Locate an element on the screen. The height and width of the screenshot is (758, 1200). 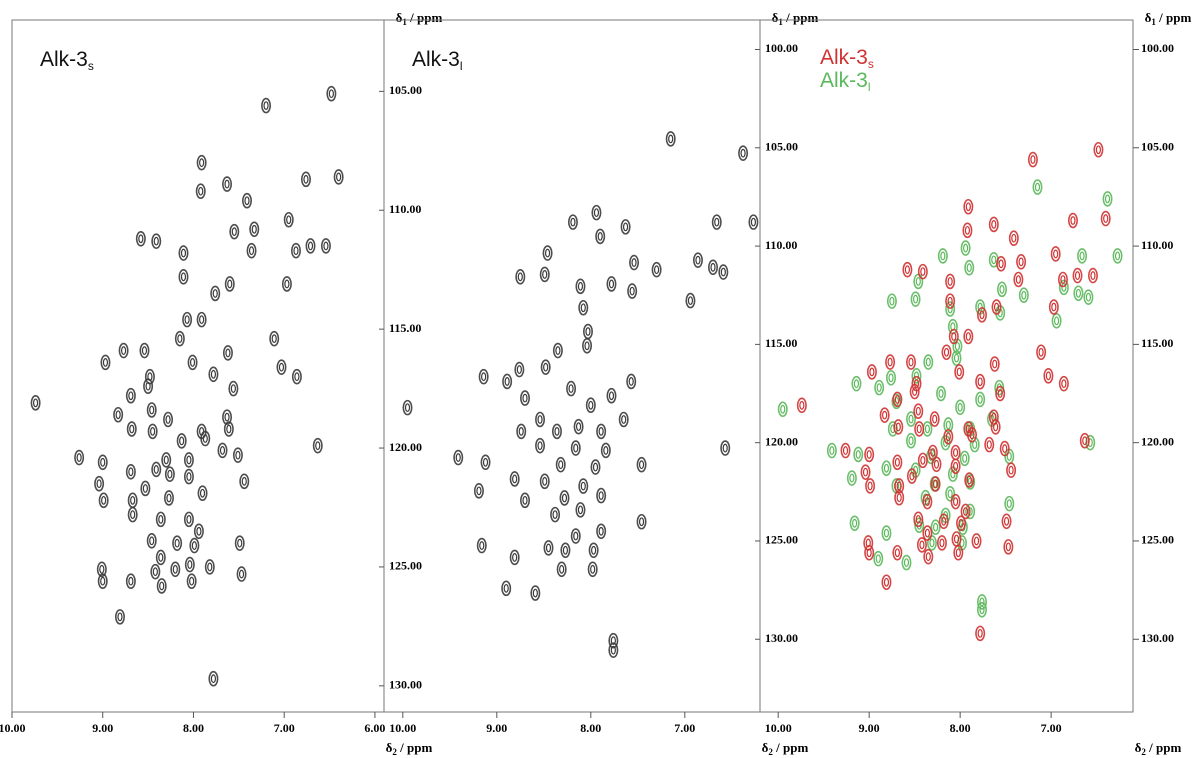
panel-label: Alk-3l is located at coordinates (437, 60).